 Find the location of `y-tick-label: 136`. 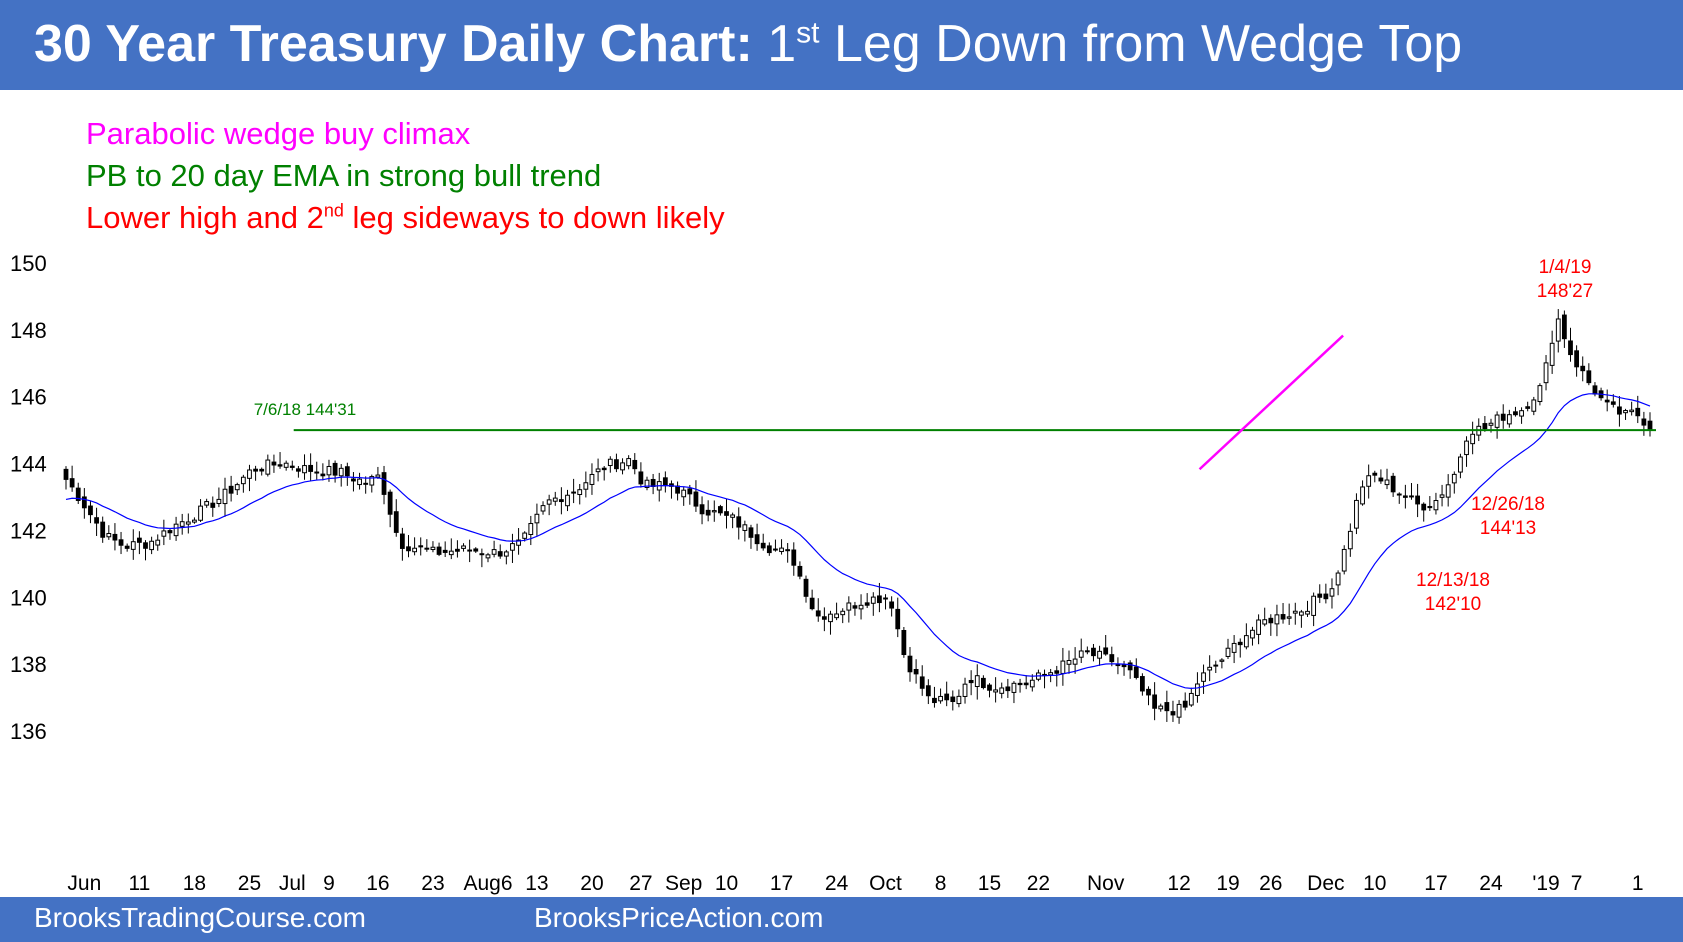

y-tick-label: 136 is located at coordinates (28, 731).